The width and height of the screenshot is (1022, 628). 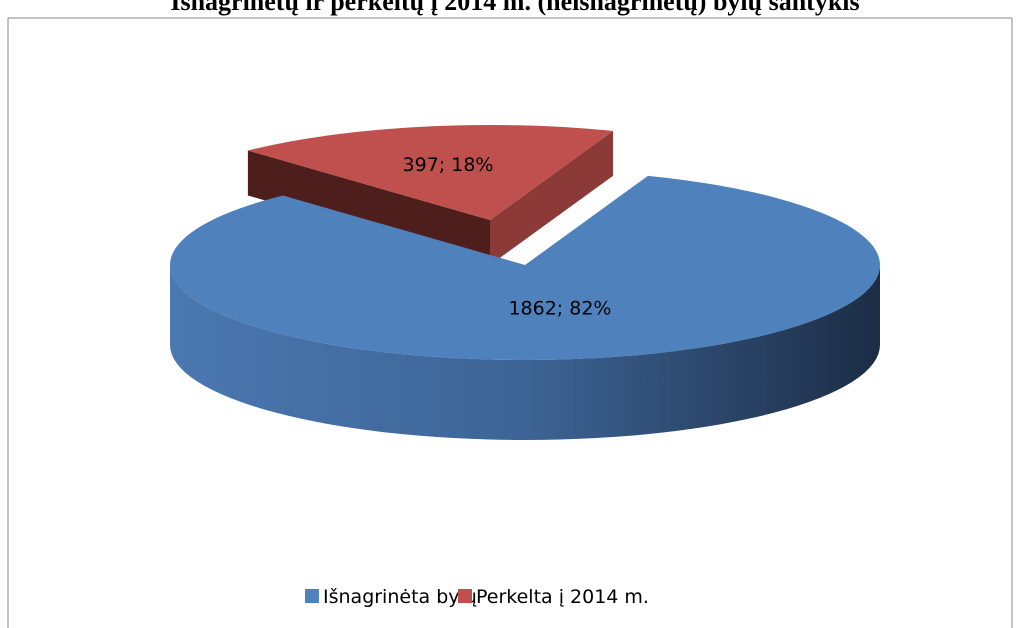 I want to click on legend-label: Išnagrinėta bylų, so click(x=400, y=597).